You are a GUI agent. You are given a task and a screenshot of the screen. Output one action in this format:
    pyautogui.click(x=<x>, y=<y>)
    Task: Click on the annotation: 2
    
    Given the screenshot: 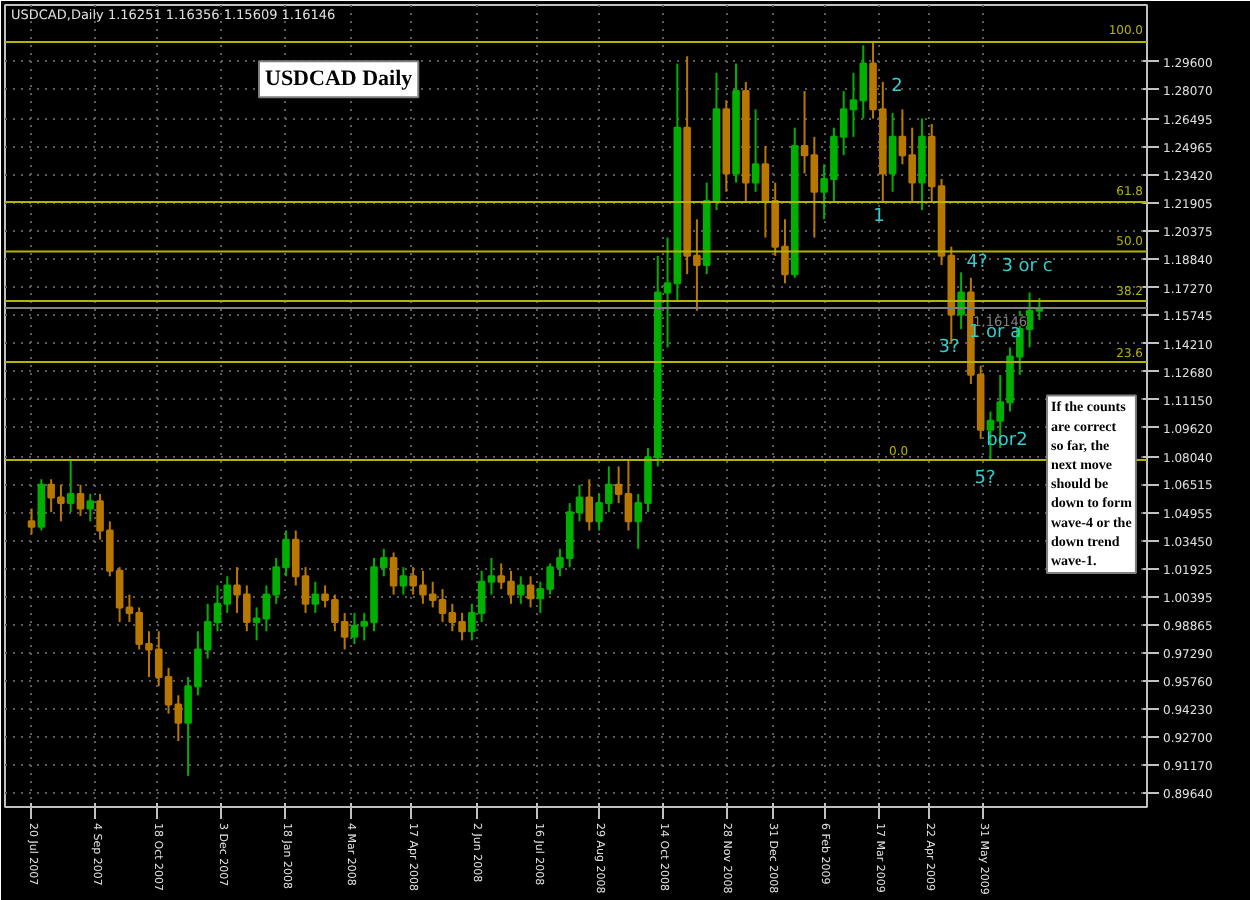 What is the action you would take?
    pyautogui.click(x=897, y=86)
    